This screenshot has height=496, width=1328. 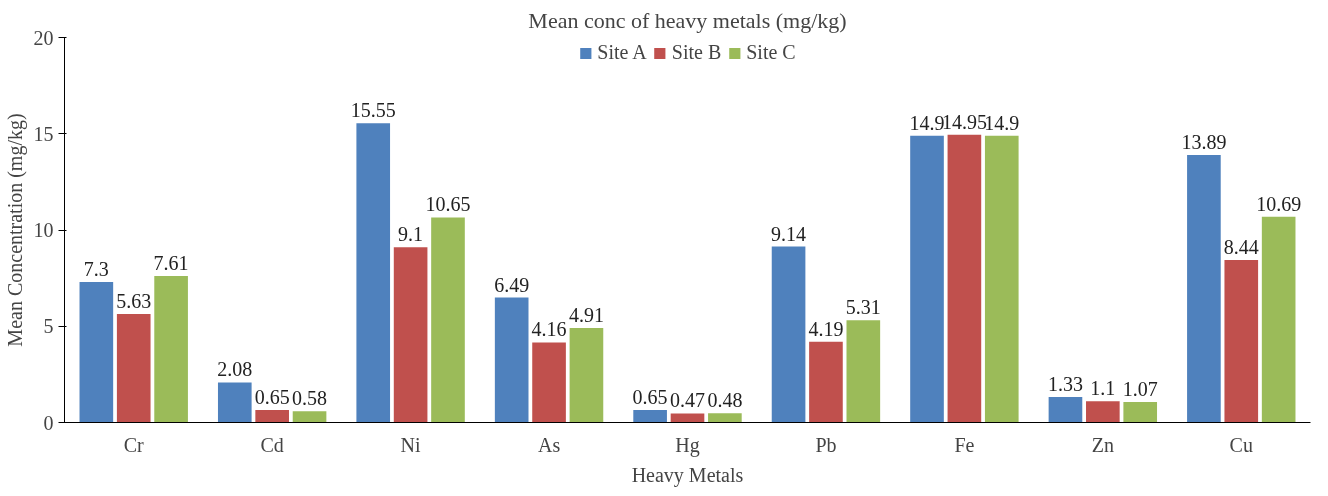 I want to click on x-tick-label: Zn, so click(x=1102, y=444).